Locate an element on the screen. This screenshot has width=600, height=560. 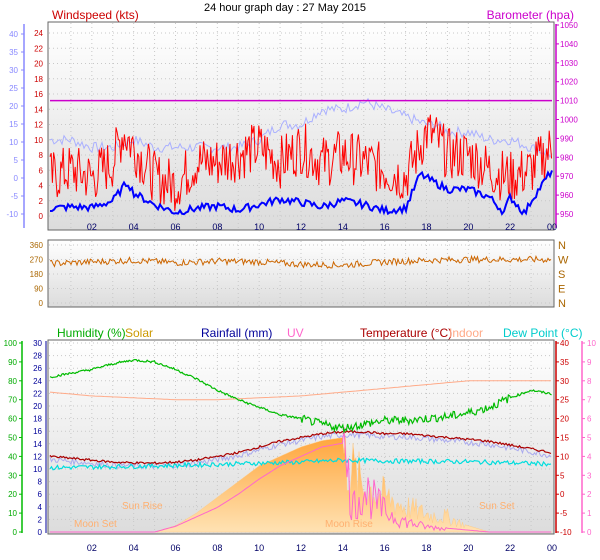
time-label-panel3: 12 is located at coordinates (301, 548).